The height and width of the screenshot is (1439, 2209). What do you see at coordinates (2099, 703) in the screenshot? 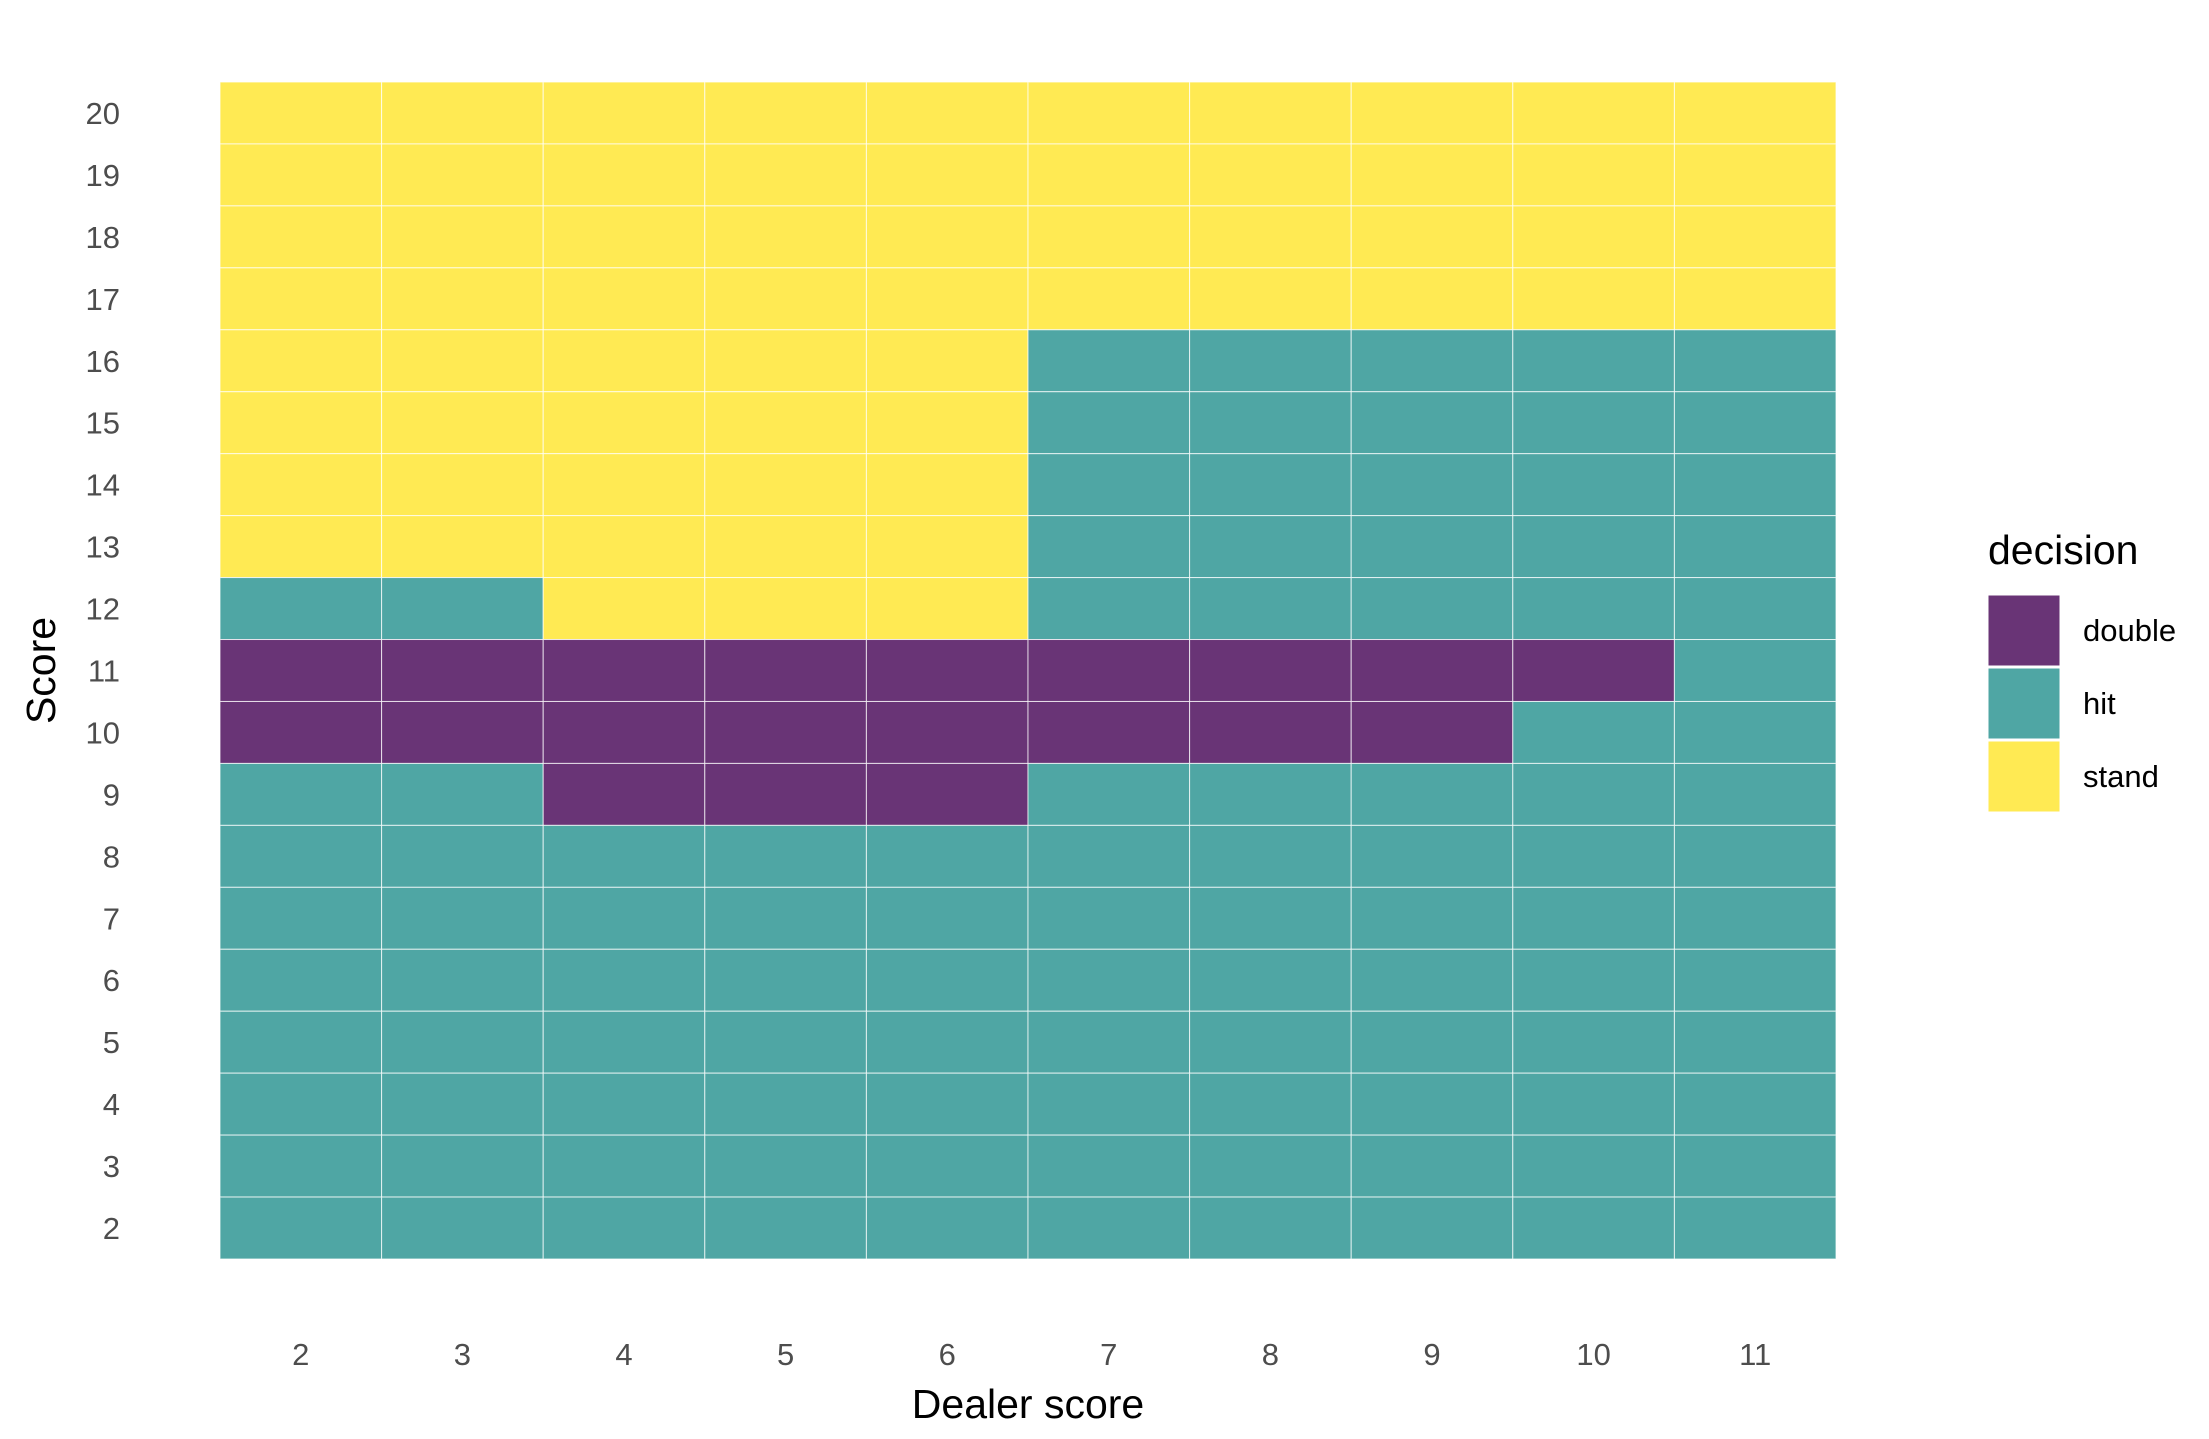
I see `legend-label: hit` at bounding box center [2099, 703].